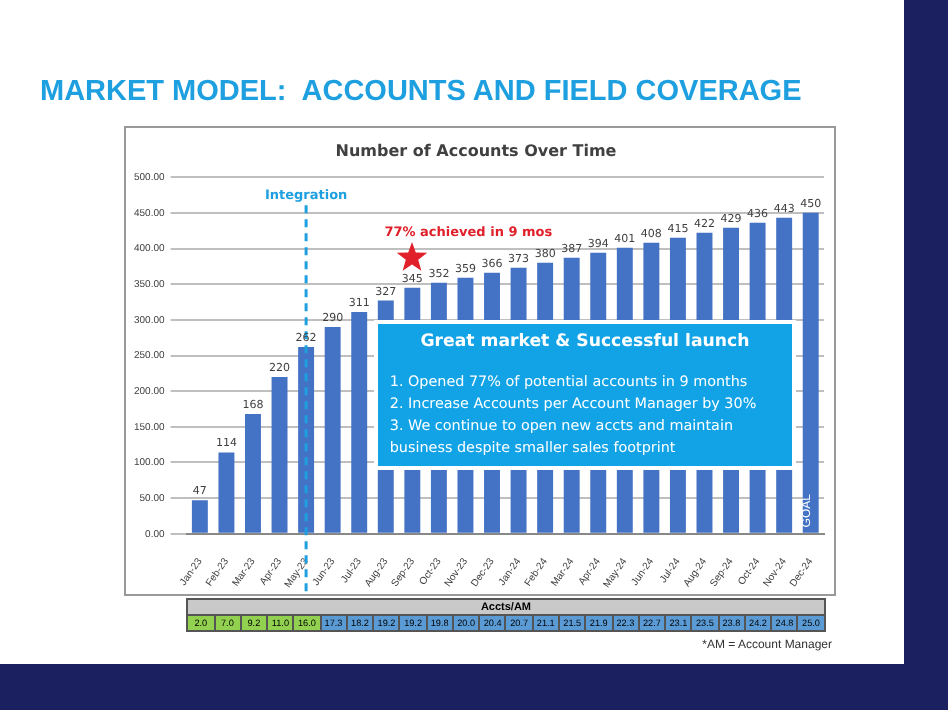 This screenshot has height=710, width=948. I want to click on annotation: Great market & Successful launch, so click(585, 342).